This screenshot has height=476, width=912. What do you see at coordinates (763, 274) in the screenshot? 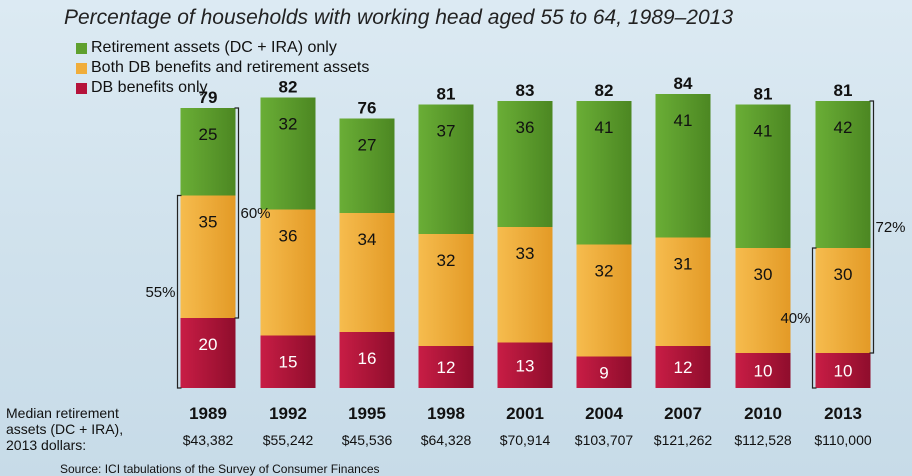
I see `data-label-both-2010: 30` at bounding box center [763, 274].